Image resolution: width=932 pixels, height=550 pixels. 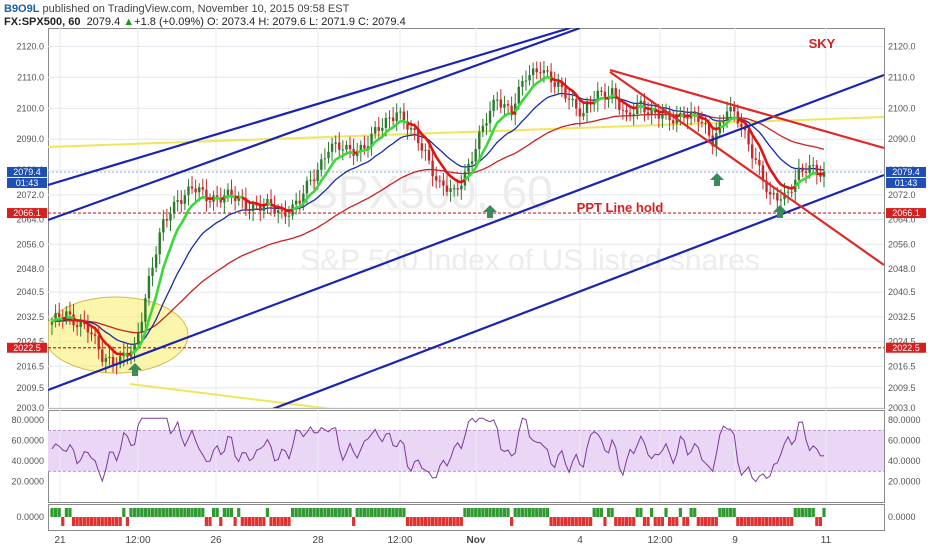 I want to click on right-tick-label: 2024.5, so click(x=902, y=342).